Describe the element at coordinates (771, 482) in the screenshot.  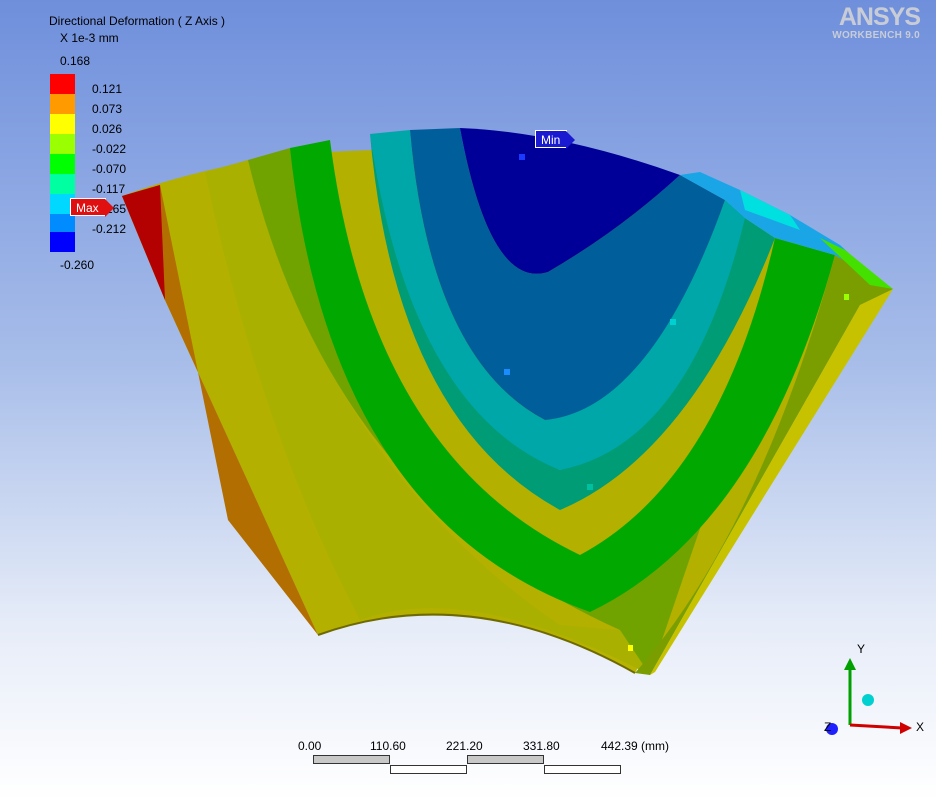
I see `model-right-face-lower` at that location.